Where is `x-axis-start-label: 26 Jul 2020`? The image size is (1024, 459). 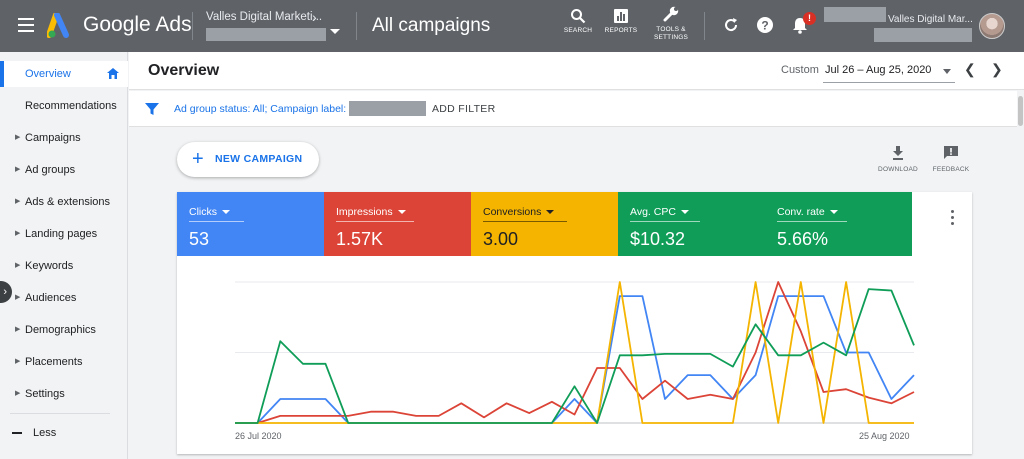 x-axis-start-label: 26 Jul 2020 is located at coordinates (258, 436).